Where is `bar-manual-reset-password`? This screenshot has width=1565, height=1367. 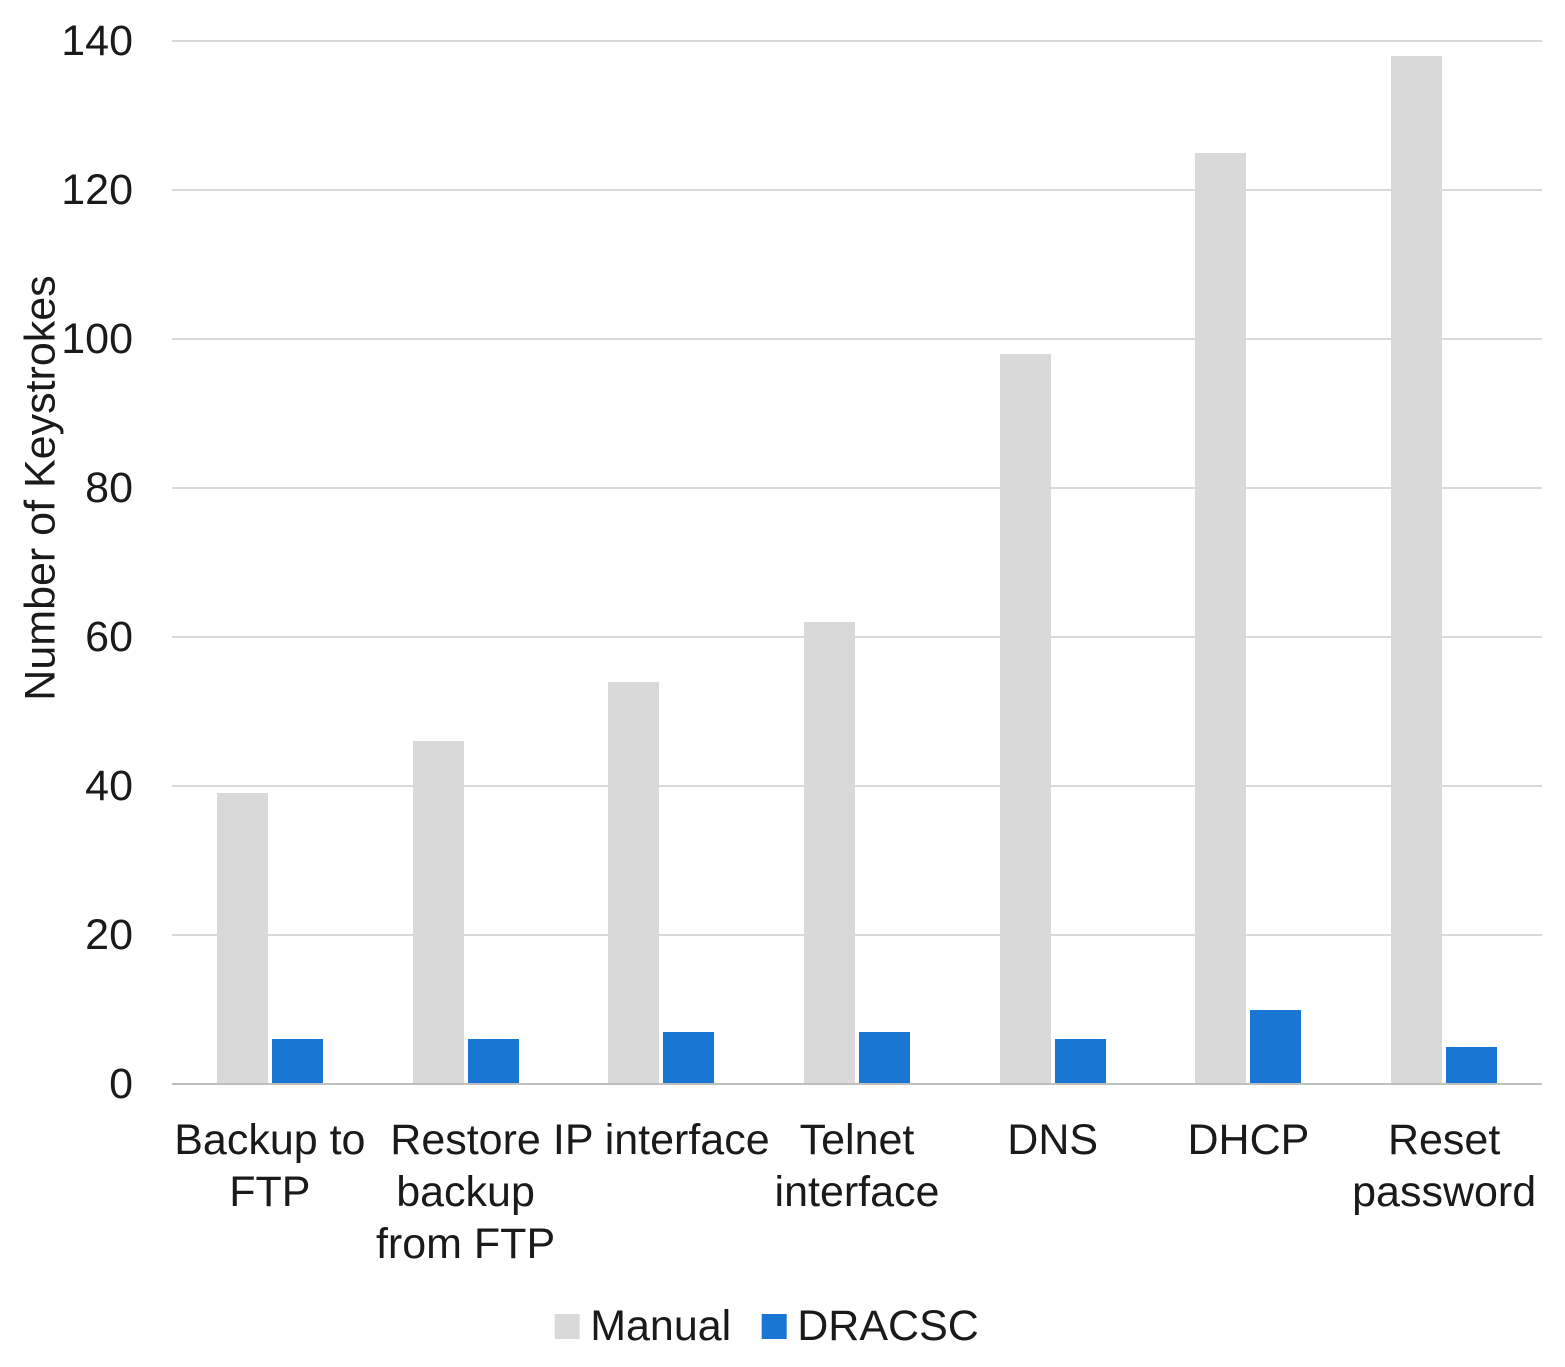
bar-manual-reset-password is located at coordinates (1417, 569).